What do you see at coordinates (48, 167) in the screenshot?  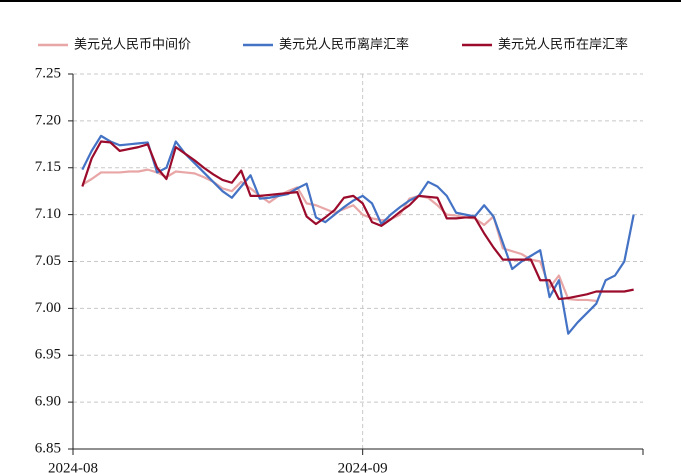 I see `y-tick-label: 7.15` at bounding box center [48, 167].